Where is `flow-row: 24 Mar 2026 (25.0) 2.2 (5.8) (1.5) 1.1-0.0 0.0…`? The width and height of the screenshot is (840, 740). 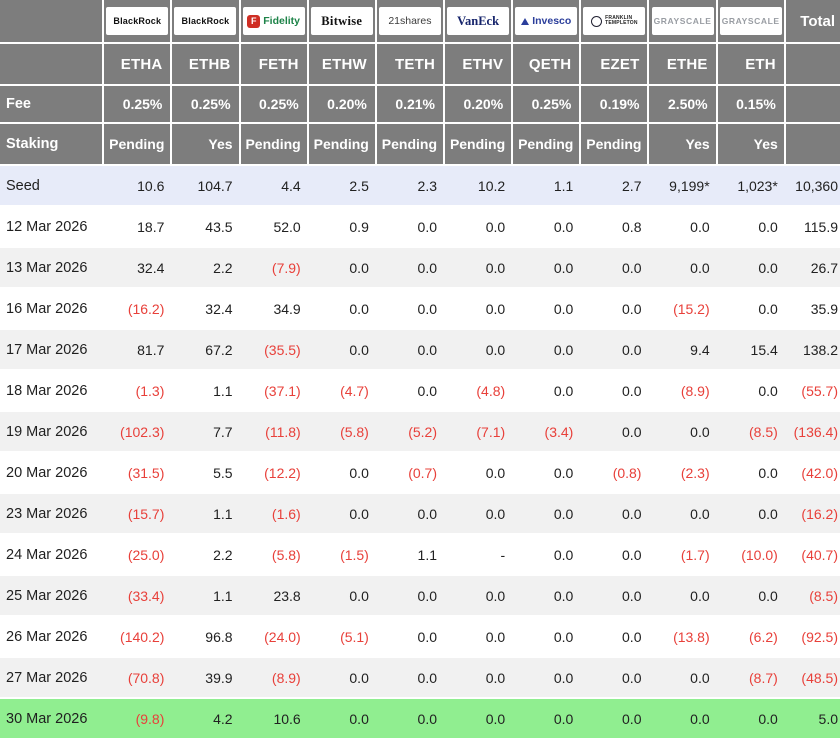
flow-row: 24 Mar 2026 (25.0) 2.2 (5.8) (1.5) 1.1-0.0 0.0… is located at coordinates (420, 555).